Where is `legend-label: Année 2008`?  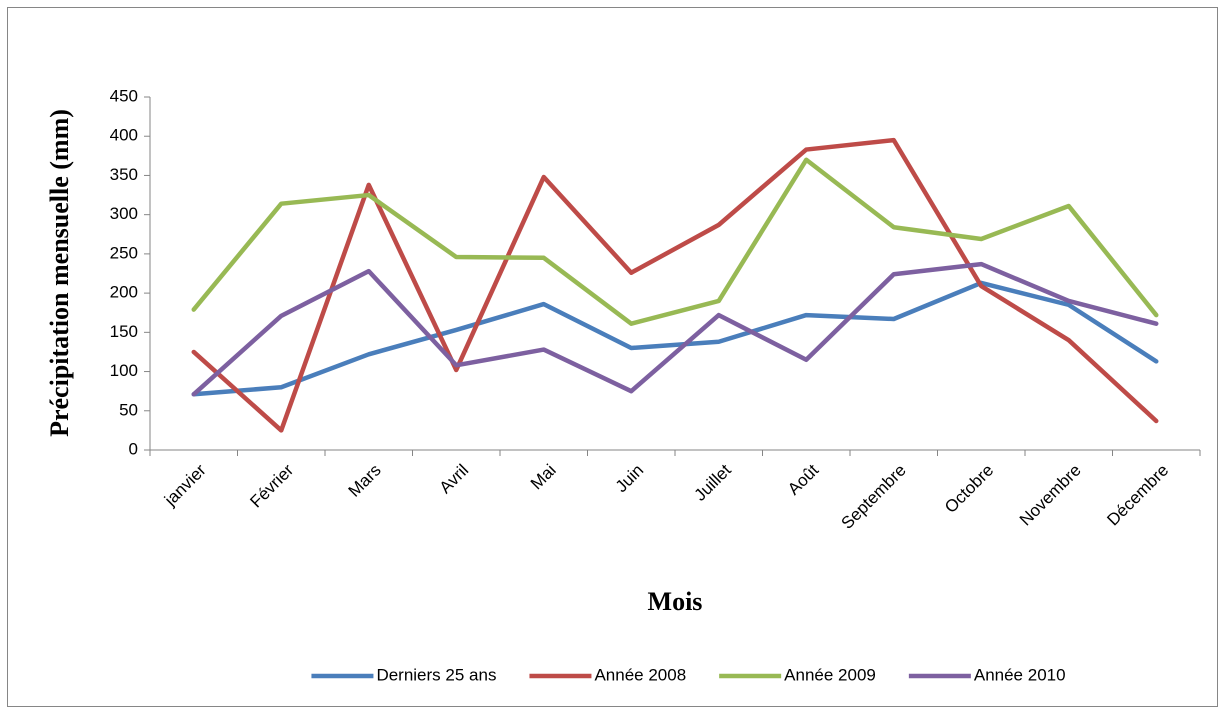 legend-label: Année 2008 is located at coordinates (640, 674).